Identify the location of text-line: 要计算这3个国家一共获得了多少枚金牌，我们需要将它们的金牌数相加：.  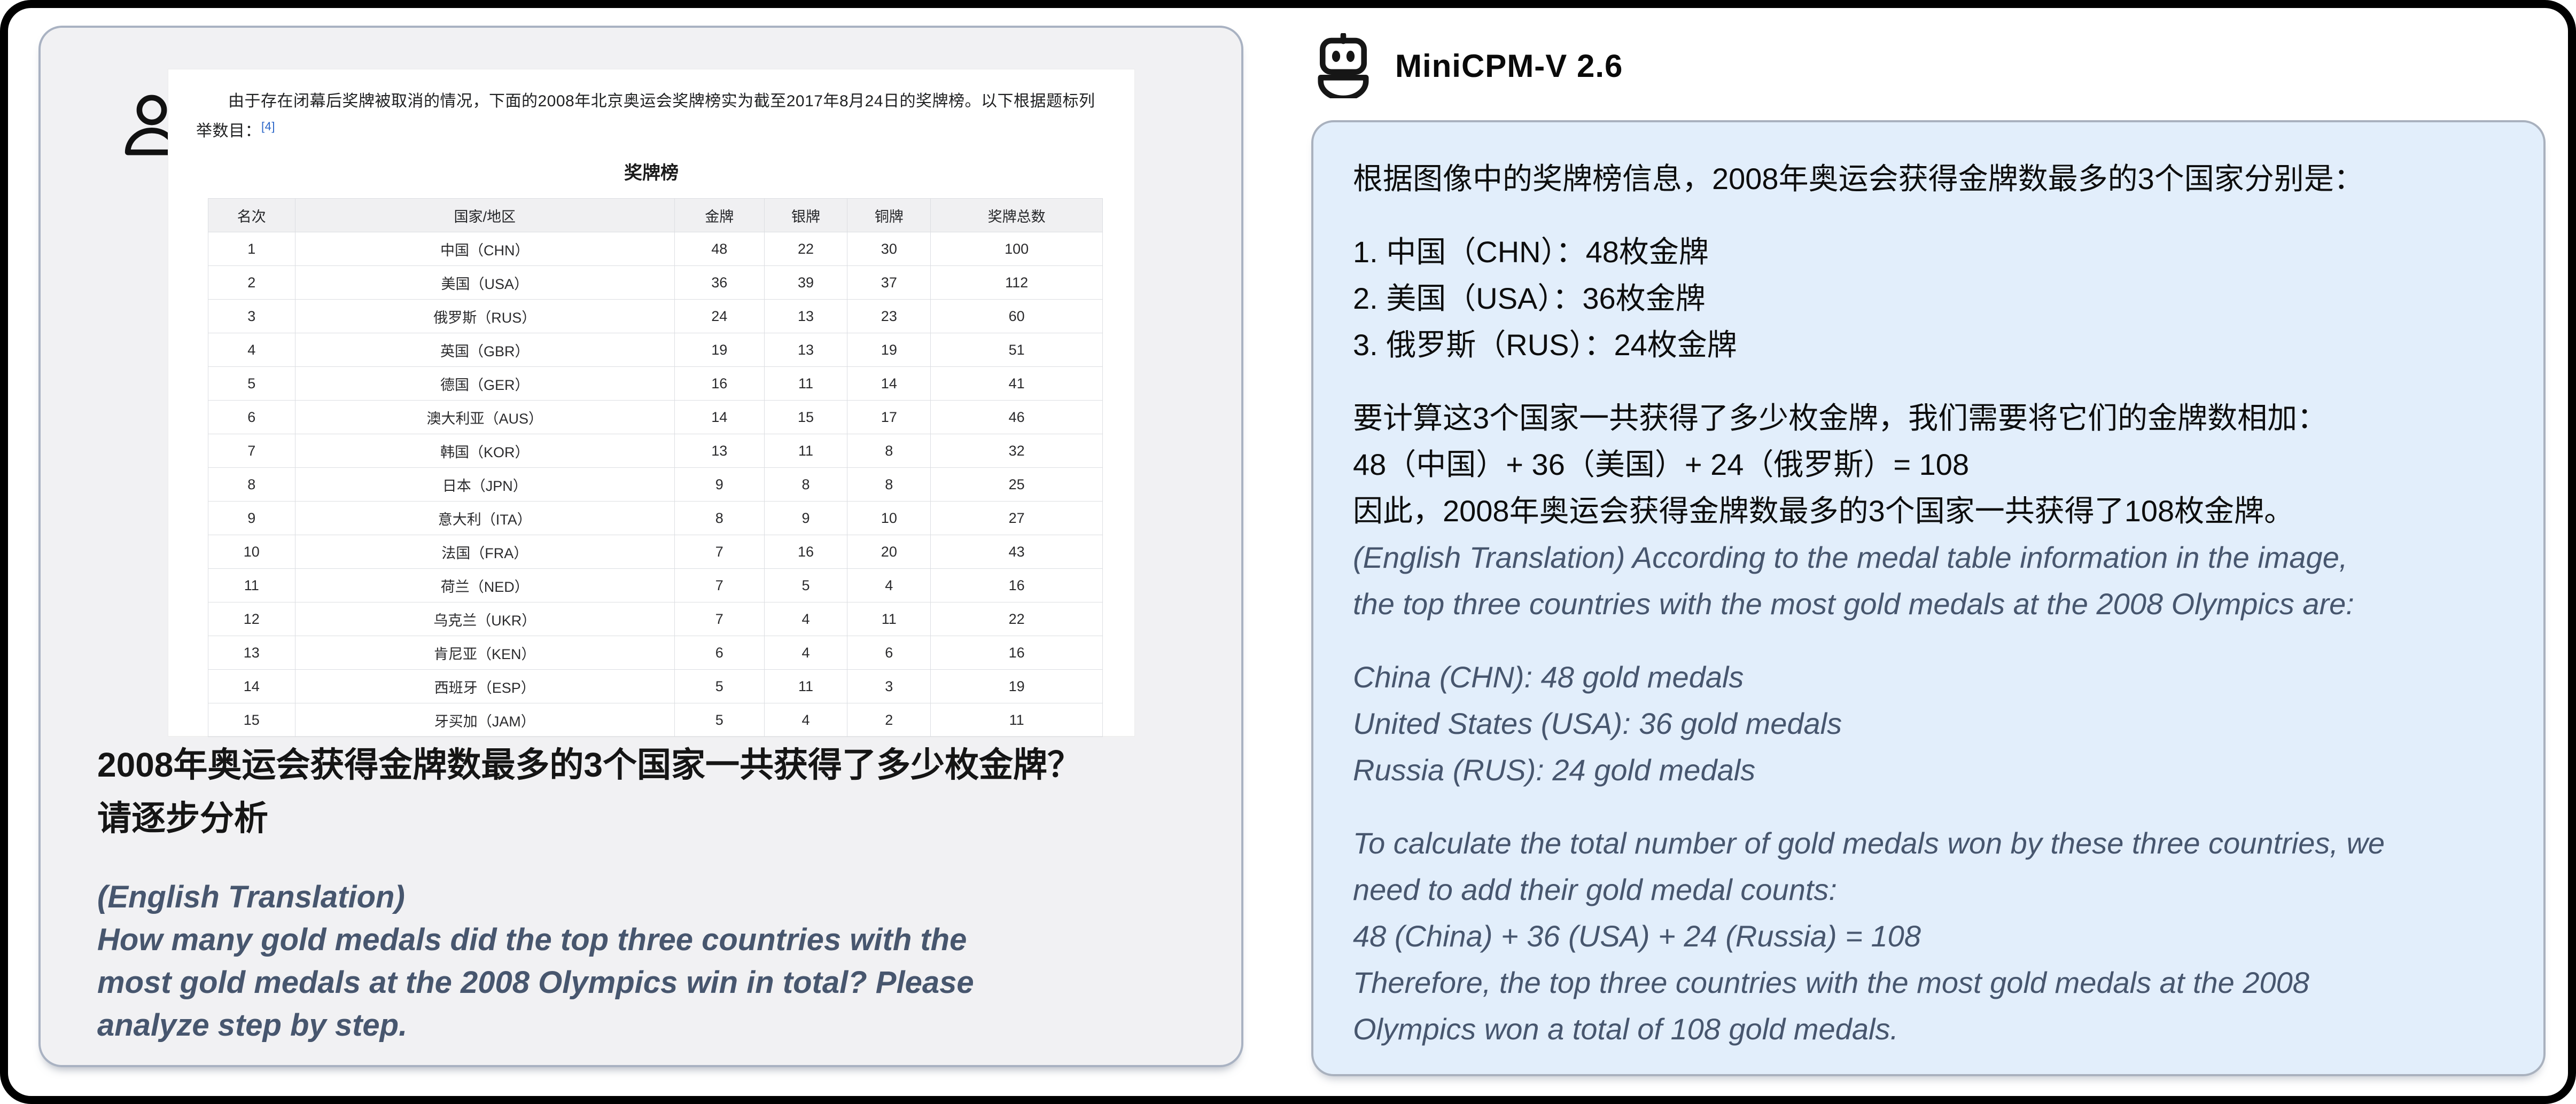
(1840, 418).